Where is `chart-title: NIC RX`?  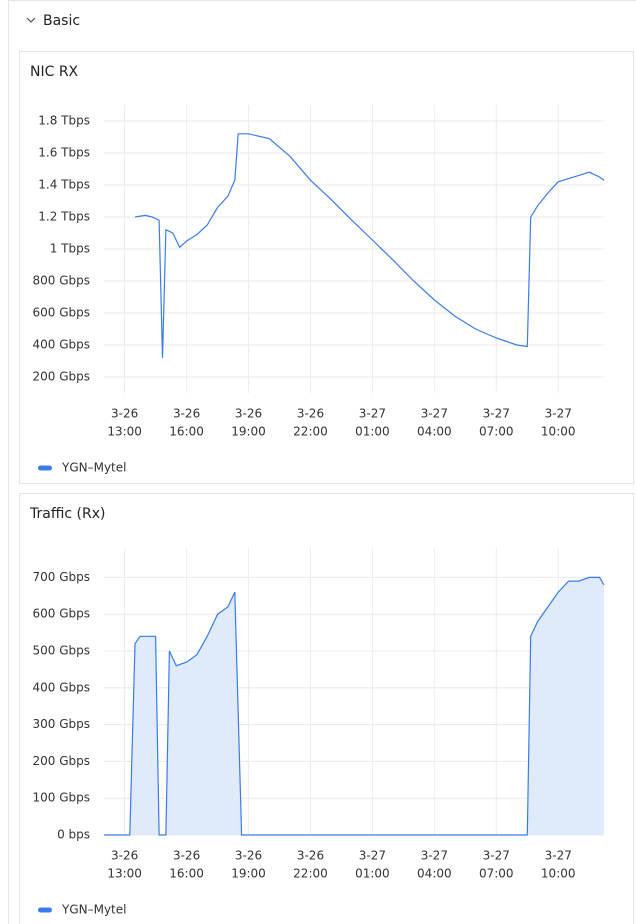 chart-title: NIC RX is located at coordinates (54, 72).